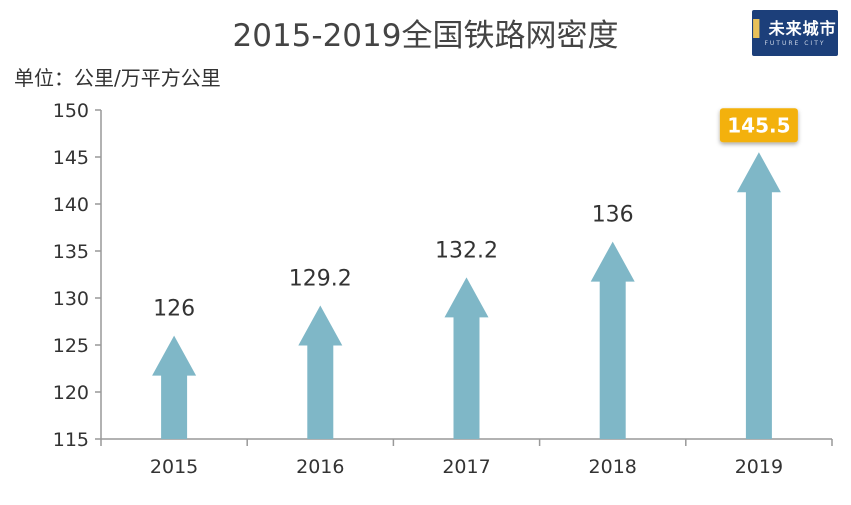 The image size is (851, 505). I want to click on y-tick-label: 125, so click(71, 346).